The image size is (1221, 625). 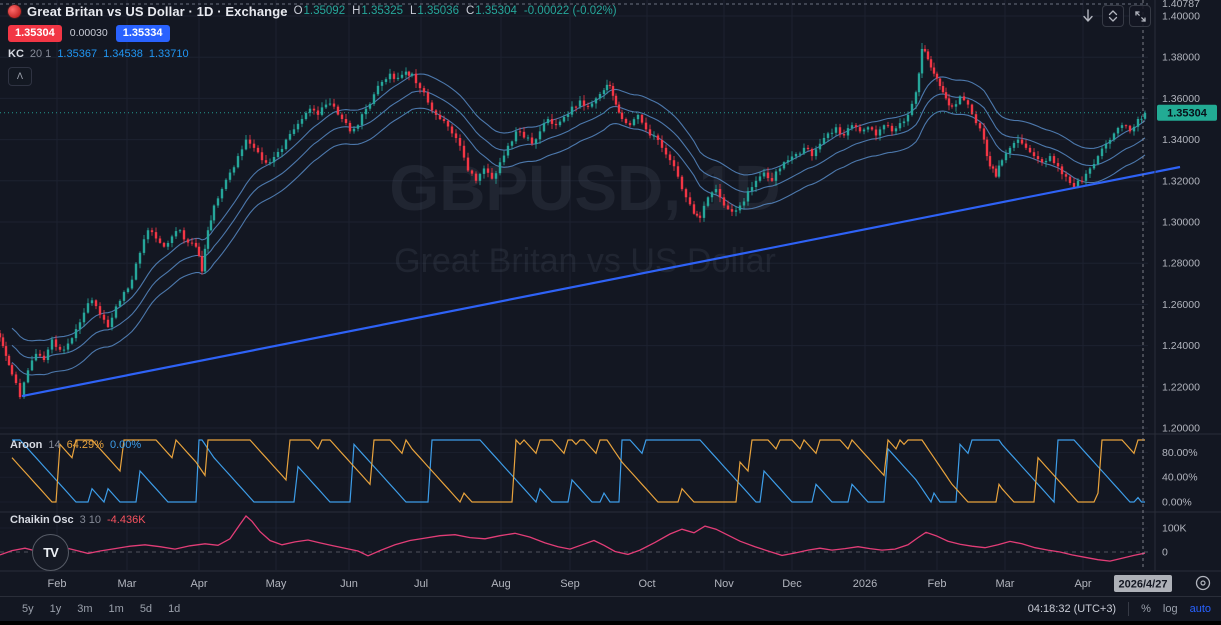 What do you see at coordinates (1072, 609) in the screenshot?
I see `clock-timezone: 04:18:32 (UTC+3)` at bounding box center [1072, 609].